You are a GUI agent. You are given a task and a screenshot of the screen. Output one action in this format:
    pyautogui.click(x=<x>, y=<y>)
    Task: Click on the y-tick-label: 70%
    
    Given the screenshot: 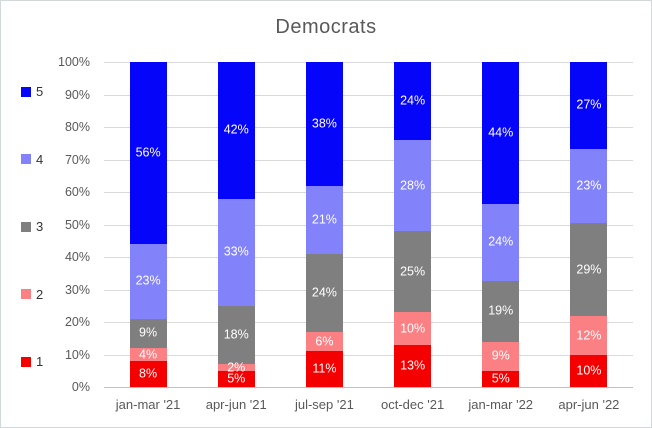 What is the action you would take?
    pyautogui.click(x=77, y=160)
    